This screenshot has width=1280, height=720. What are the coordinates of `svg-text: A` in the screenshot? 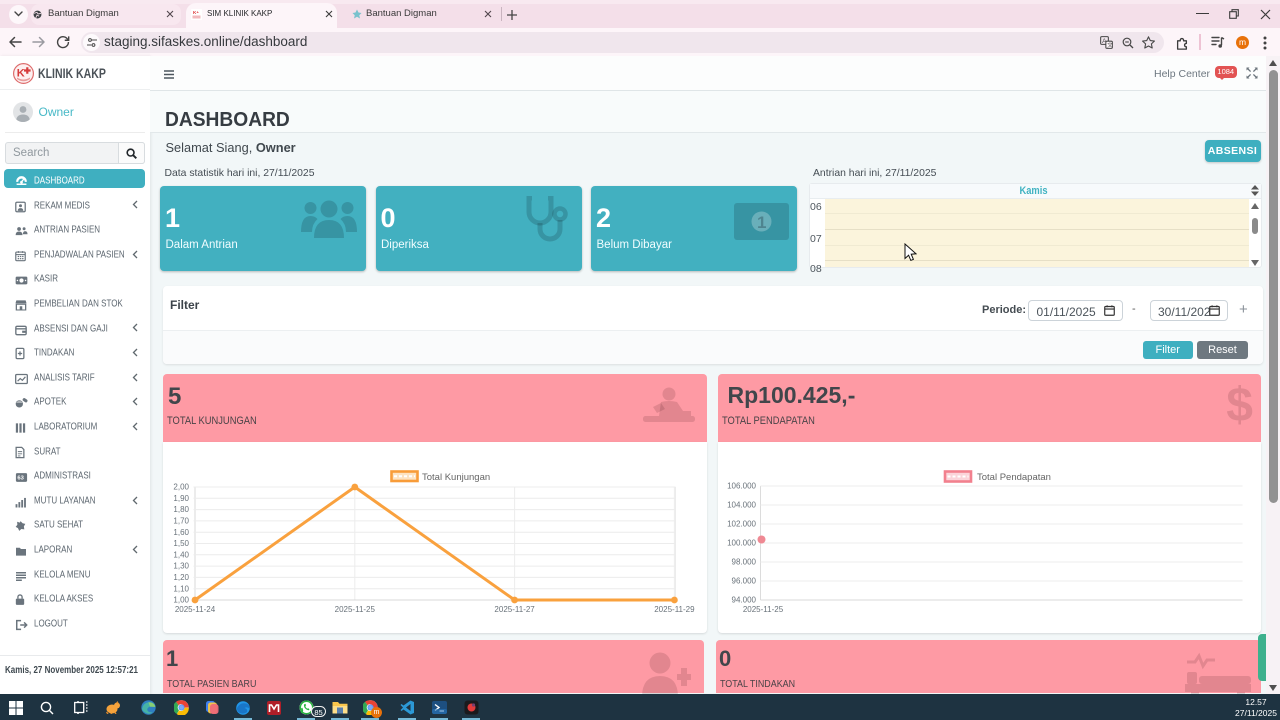 It's located at (1104, 41).